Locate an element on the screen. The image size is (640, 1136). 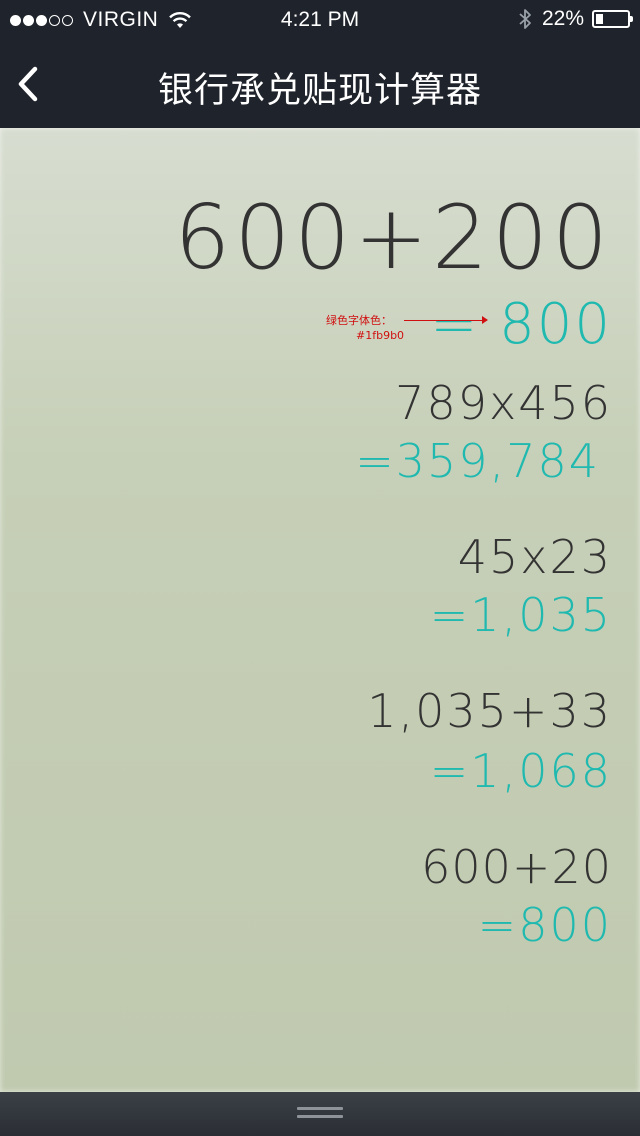
wifi-icon is located at coordinates (180, 20).